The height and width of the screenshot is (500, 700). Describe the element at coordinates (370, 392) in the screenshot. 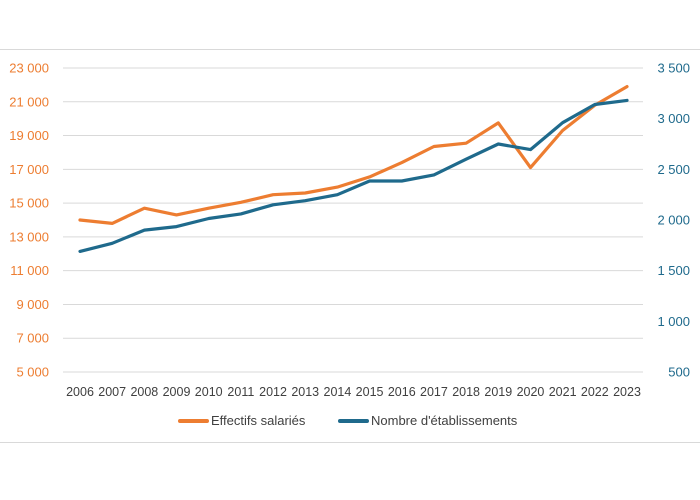

I see `x-tick-label: 2015` at that location.